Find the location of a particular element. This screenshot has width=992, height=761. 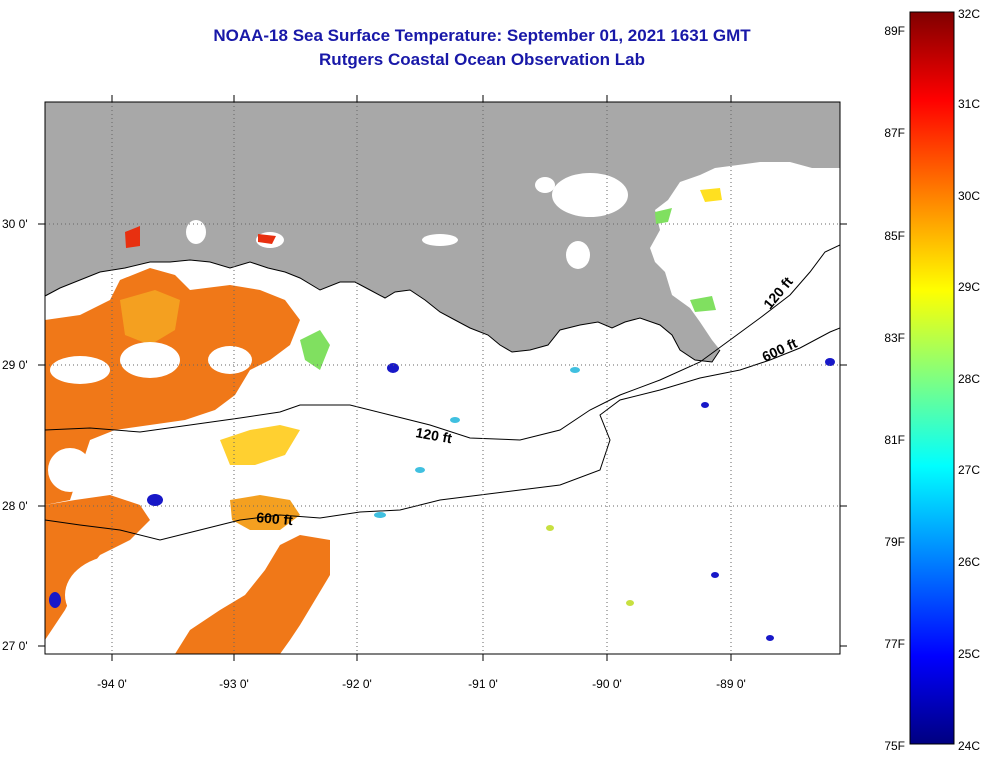

cb-c-29: 29C is located at coordinates (969, 287).